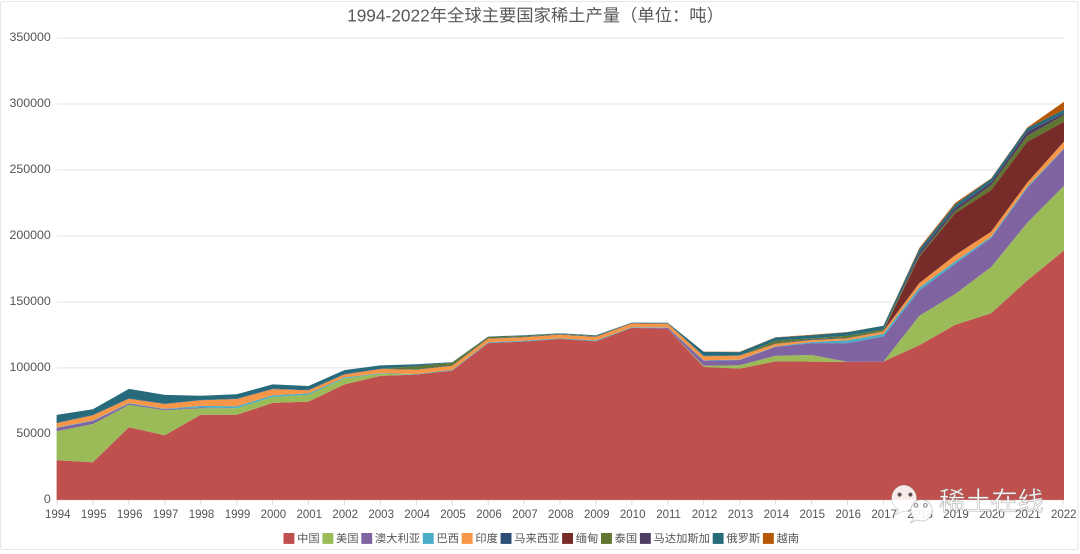 This screenshot has height=554, width=1080. What do you see at coordinates (29, 169) in the screenshot?
I see `svg-text: 250000` at bounding box center [29, 169].